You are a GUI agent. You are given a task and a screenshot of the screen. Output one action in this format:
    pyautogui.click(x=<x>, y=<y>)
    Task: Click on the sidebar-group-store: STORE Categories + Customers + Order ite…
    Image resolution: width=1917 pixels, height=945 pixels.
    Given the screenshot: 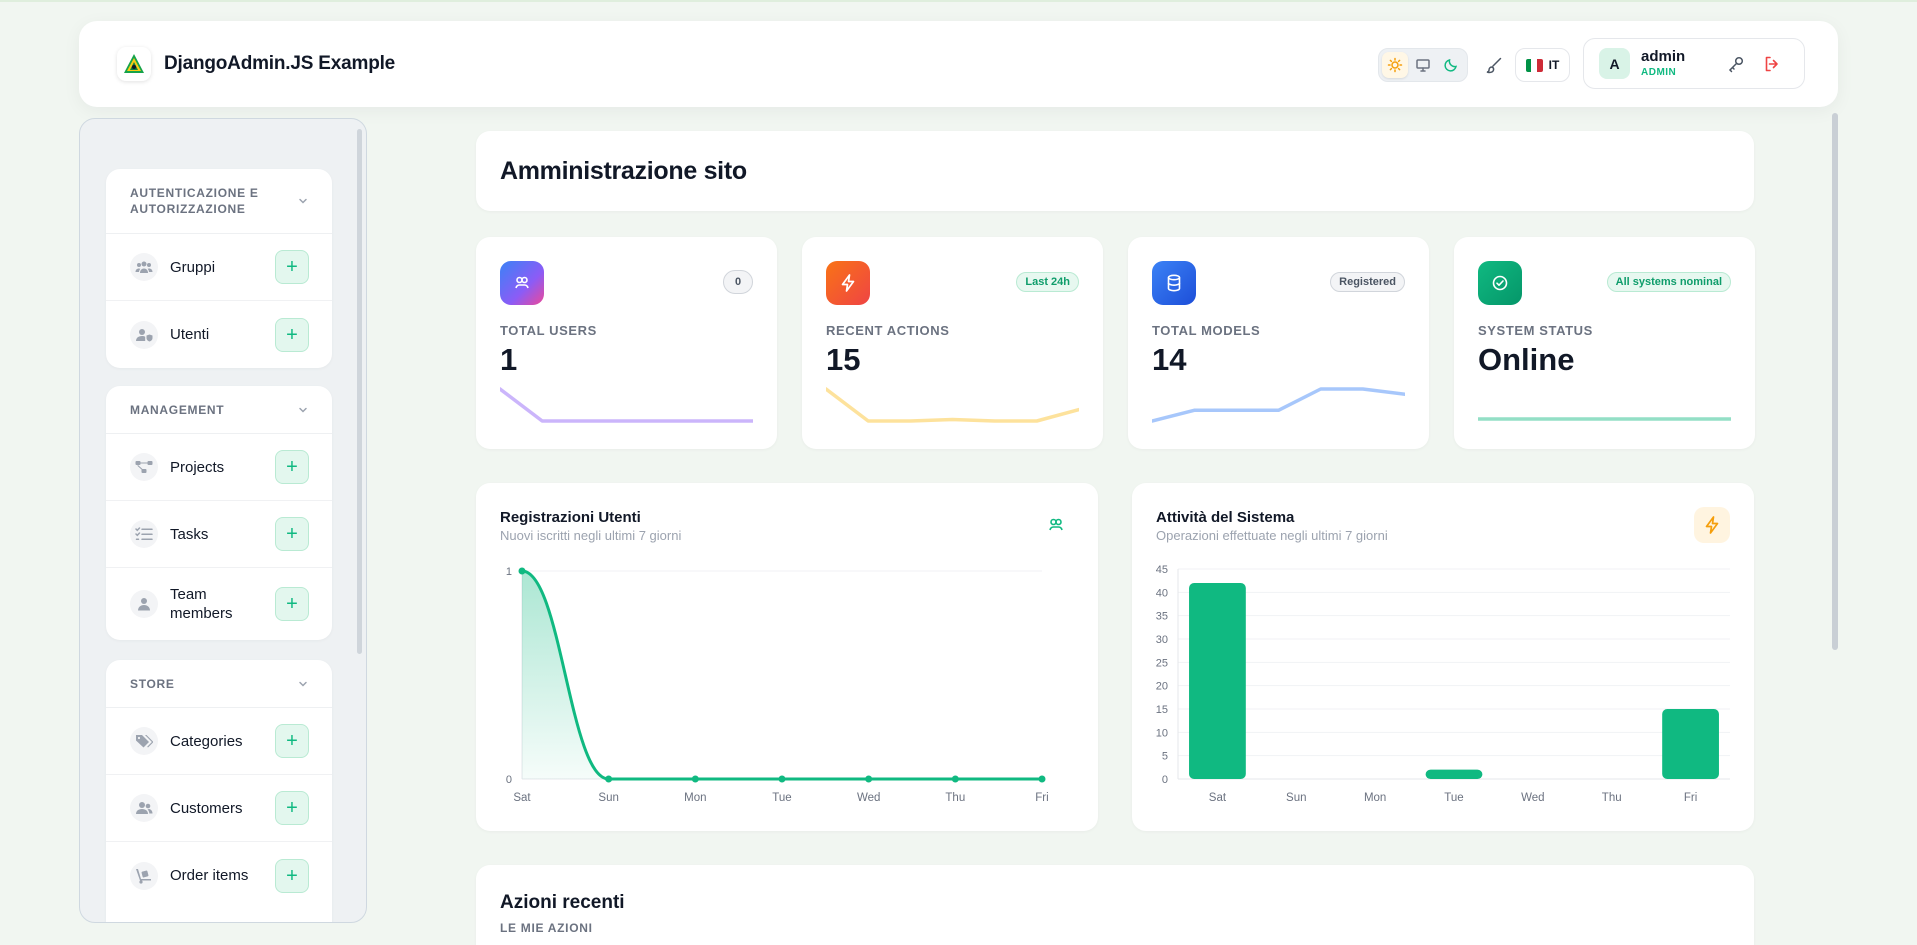 What is the action you would take?
    pyautogui.click(x=219, y=791)
    